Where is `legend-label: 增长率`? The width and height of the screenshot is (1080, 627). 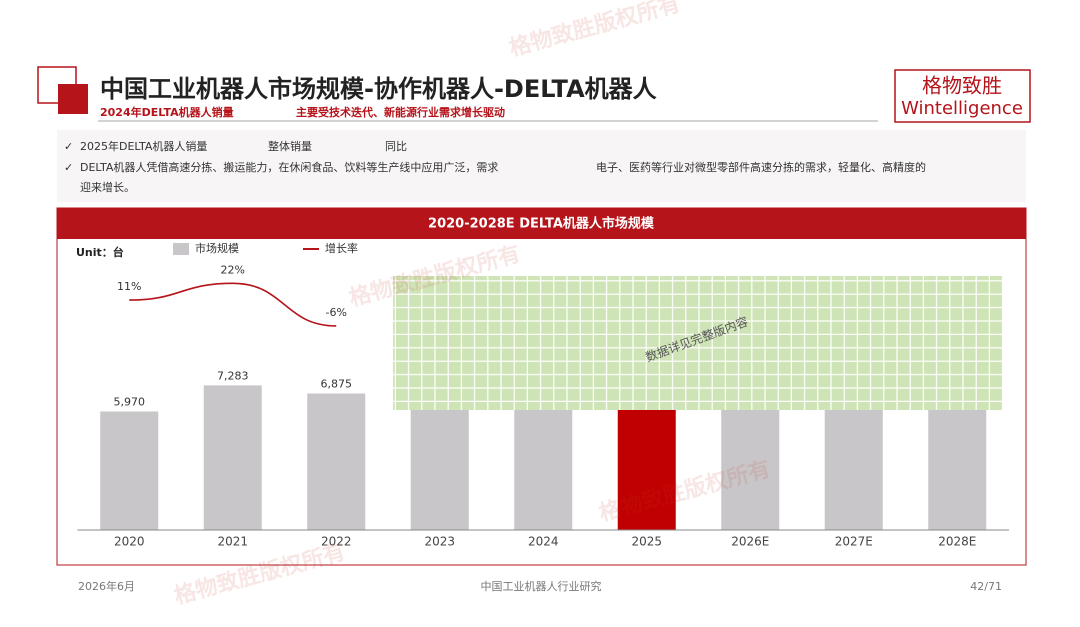
legend-label: 增长率 is located at coordinates (341, 248).